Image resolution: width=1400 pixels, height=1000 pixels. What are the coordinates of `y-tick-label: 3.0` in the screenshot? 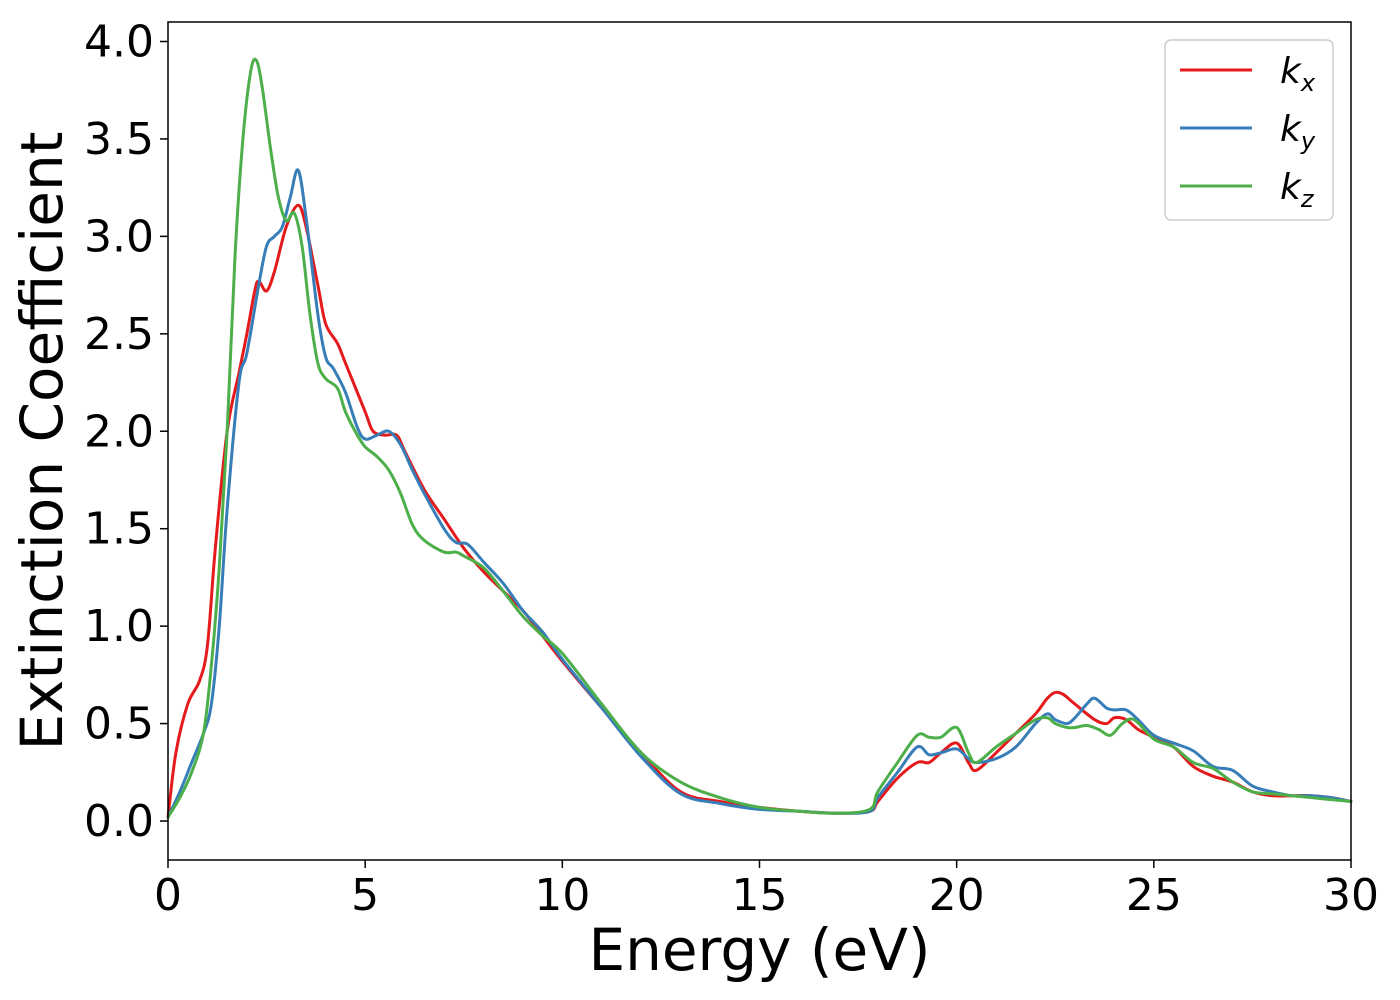 It's located at (119, 236).